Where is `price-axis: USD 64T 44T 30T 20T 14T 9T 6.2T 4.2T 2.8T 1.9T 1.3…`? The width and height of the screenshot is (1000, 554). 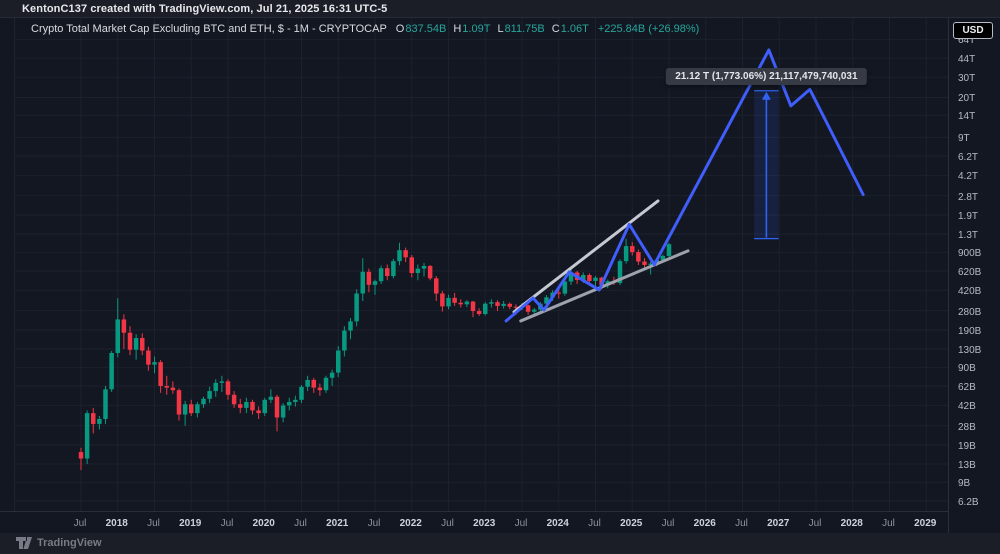 price-axis: USD 64T 44T 30T 20T 14T 9T 6.2T 4.2T 2.8T 1.9T 1.3… is located at coordinates (974, 276).